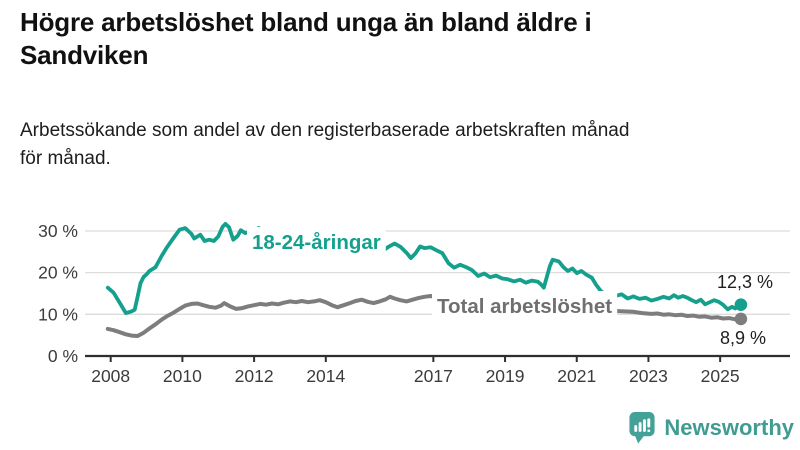 The width and height of the screenshot is (800, 450). What do you see at coordinates (58, 314) in the screenshot?
I see `y-tick-label: 10 %` at bounding box center [58, 314].